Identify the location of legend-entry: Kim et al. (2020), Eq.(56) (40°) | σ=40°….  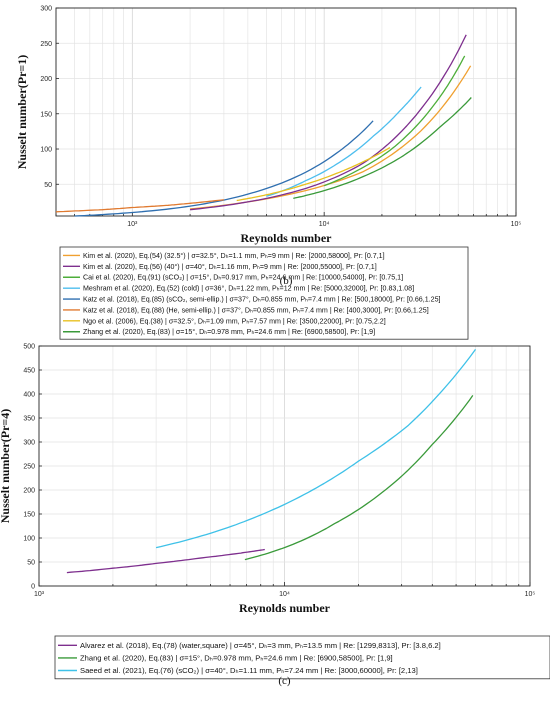
(230, 267).